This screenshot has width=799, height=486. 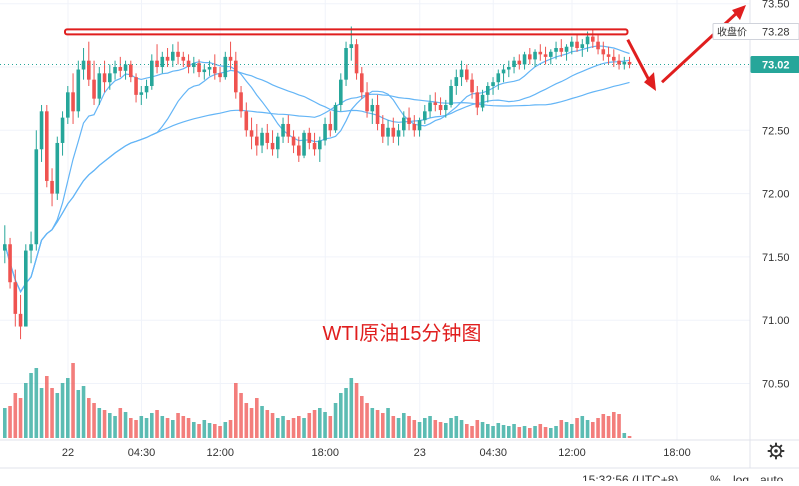 What do you see at coordinates (346, 32) in the screenshot?
I see `resistance-line` at bounding box center [346, 32].